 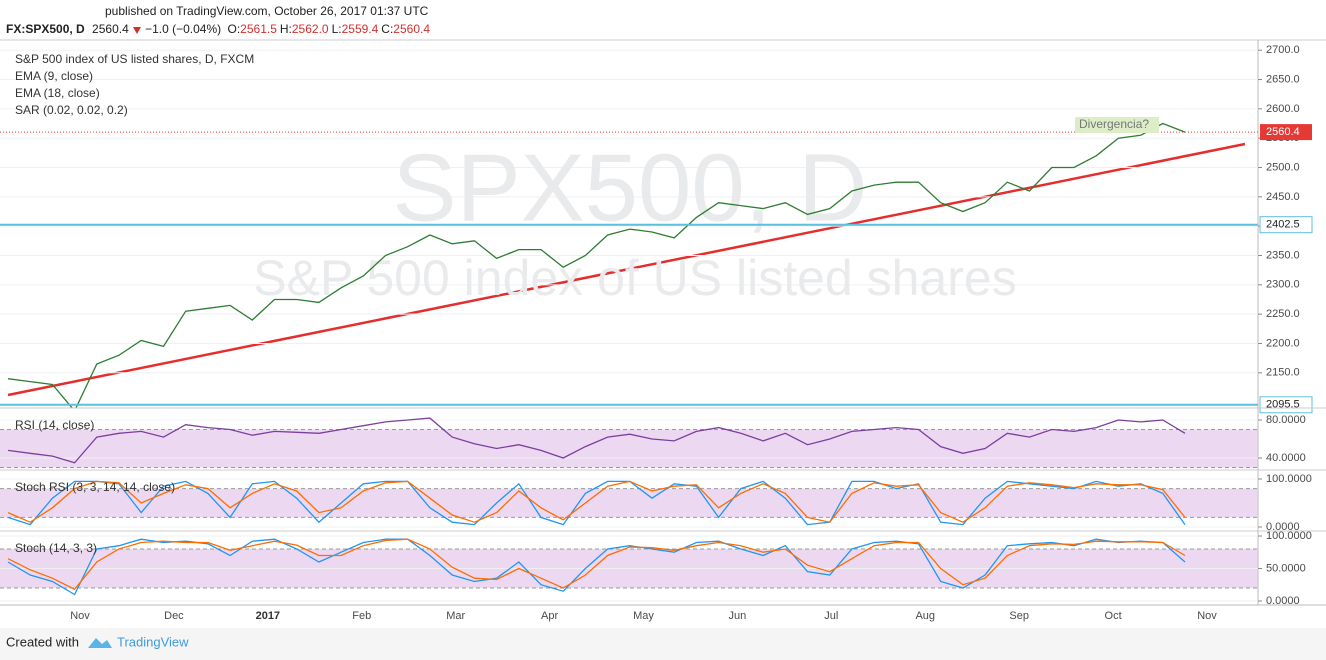 I want to click on panel-title: Stoch RSI (3, 3, 14, 14, close), so click(x=95, y=487).